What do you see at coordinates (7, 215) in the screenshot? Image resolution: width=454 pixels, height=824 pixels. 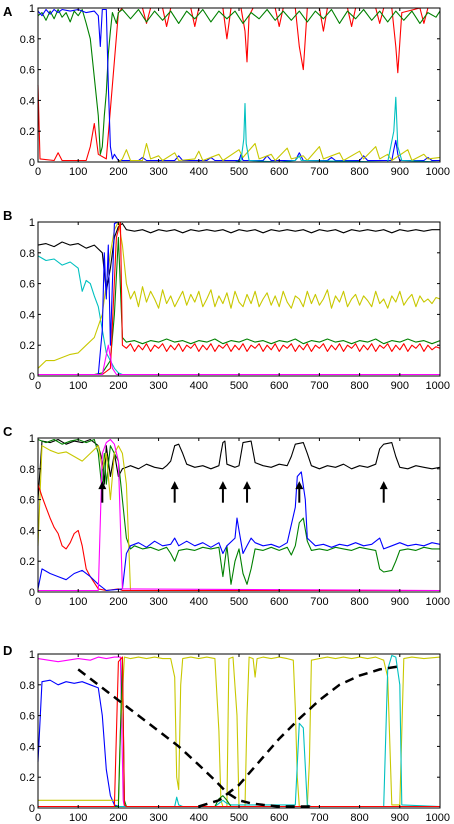 I see `panel-letter-b: B` at bounding box center [7, 215].